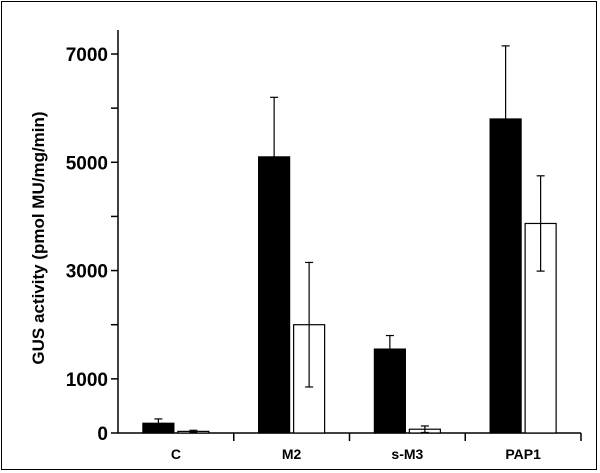 The image size is (600, 473). Describe the element at coordinates (102, 434) in the screenshot. I see `y-tick-label: 0` at that location.